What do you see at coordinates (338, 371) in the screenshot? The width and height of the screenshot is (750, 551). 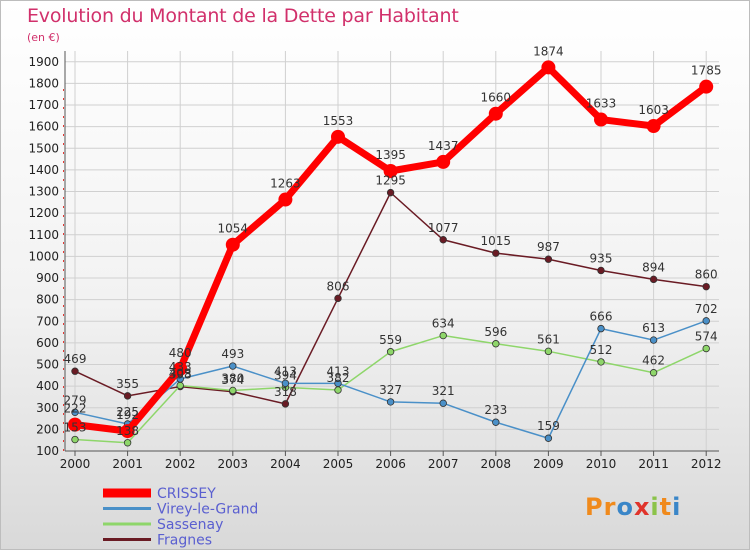 I see `data-label: 413` at bounding box center [338, 371].